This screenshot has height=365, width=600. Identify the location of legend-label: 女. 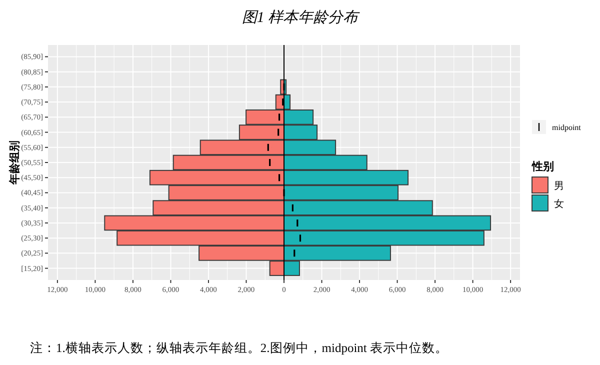
(559, 204).